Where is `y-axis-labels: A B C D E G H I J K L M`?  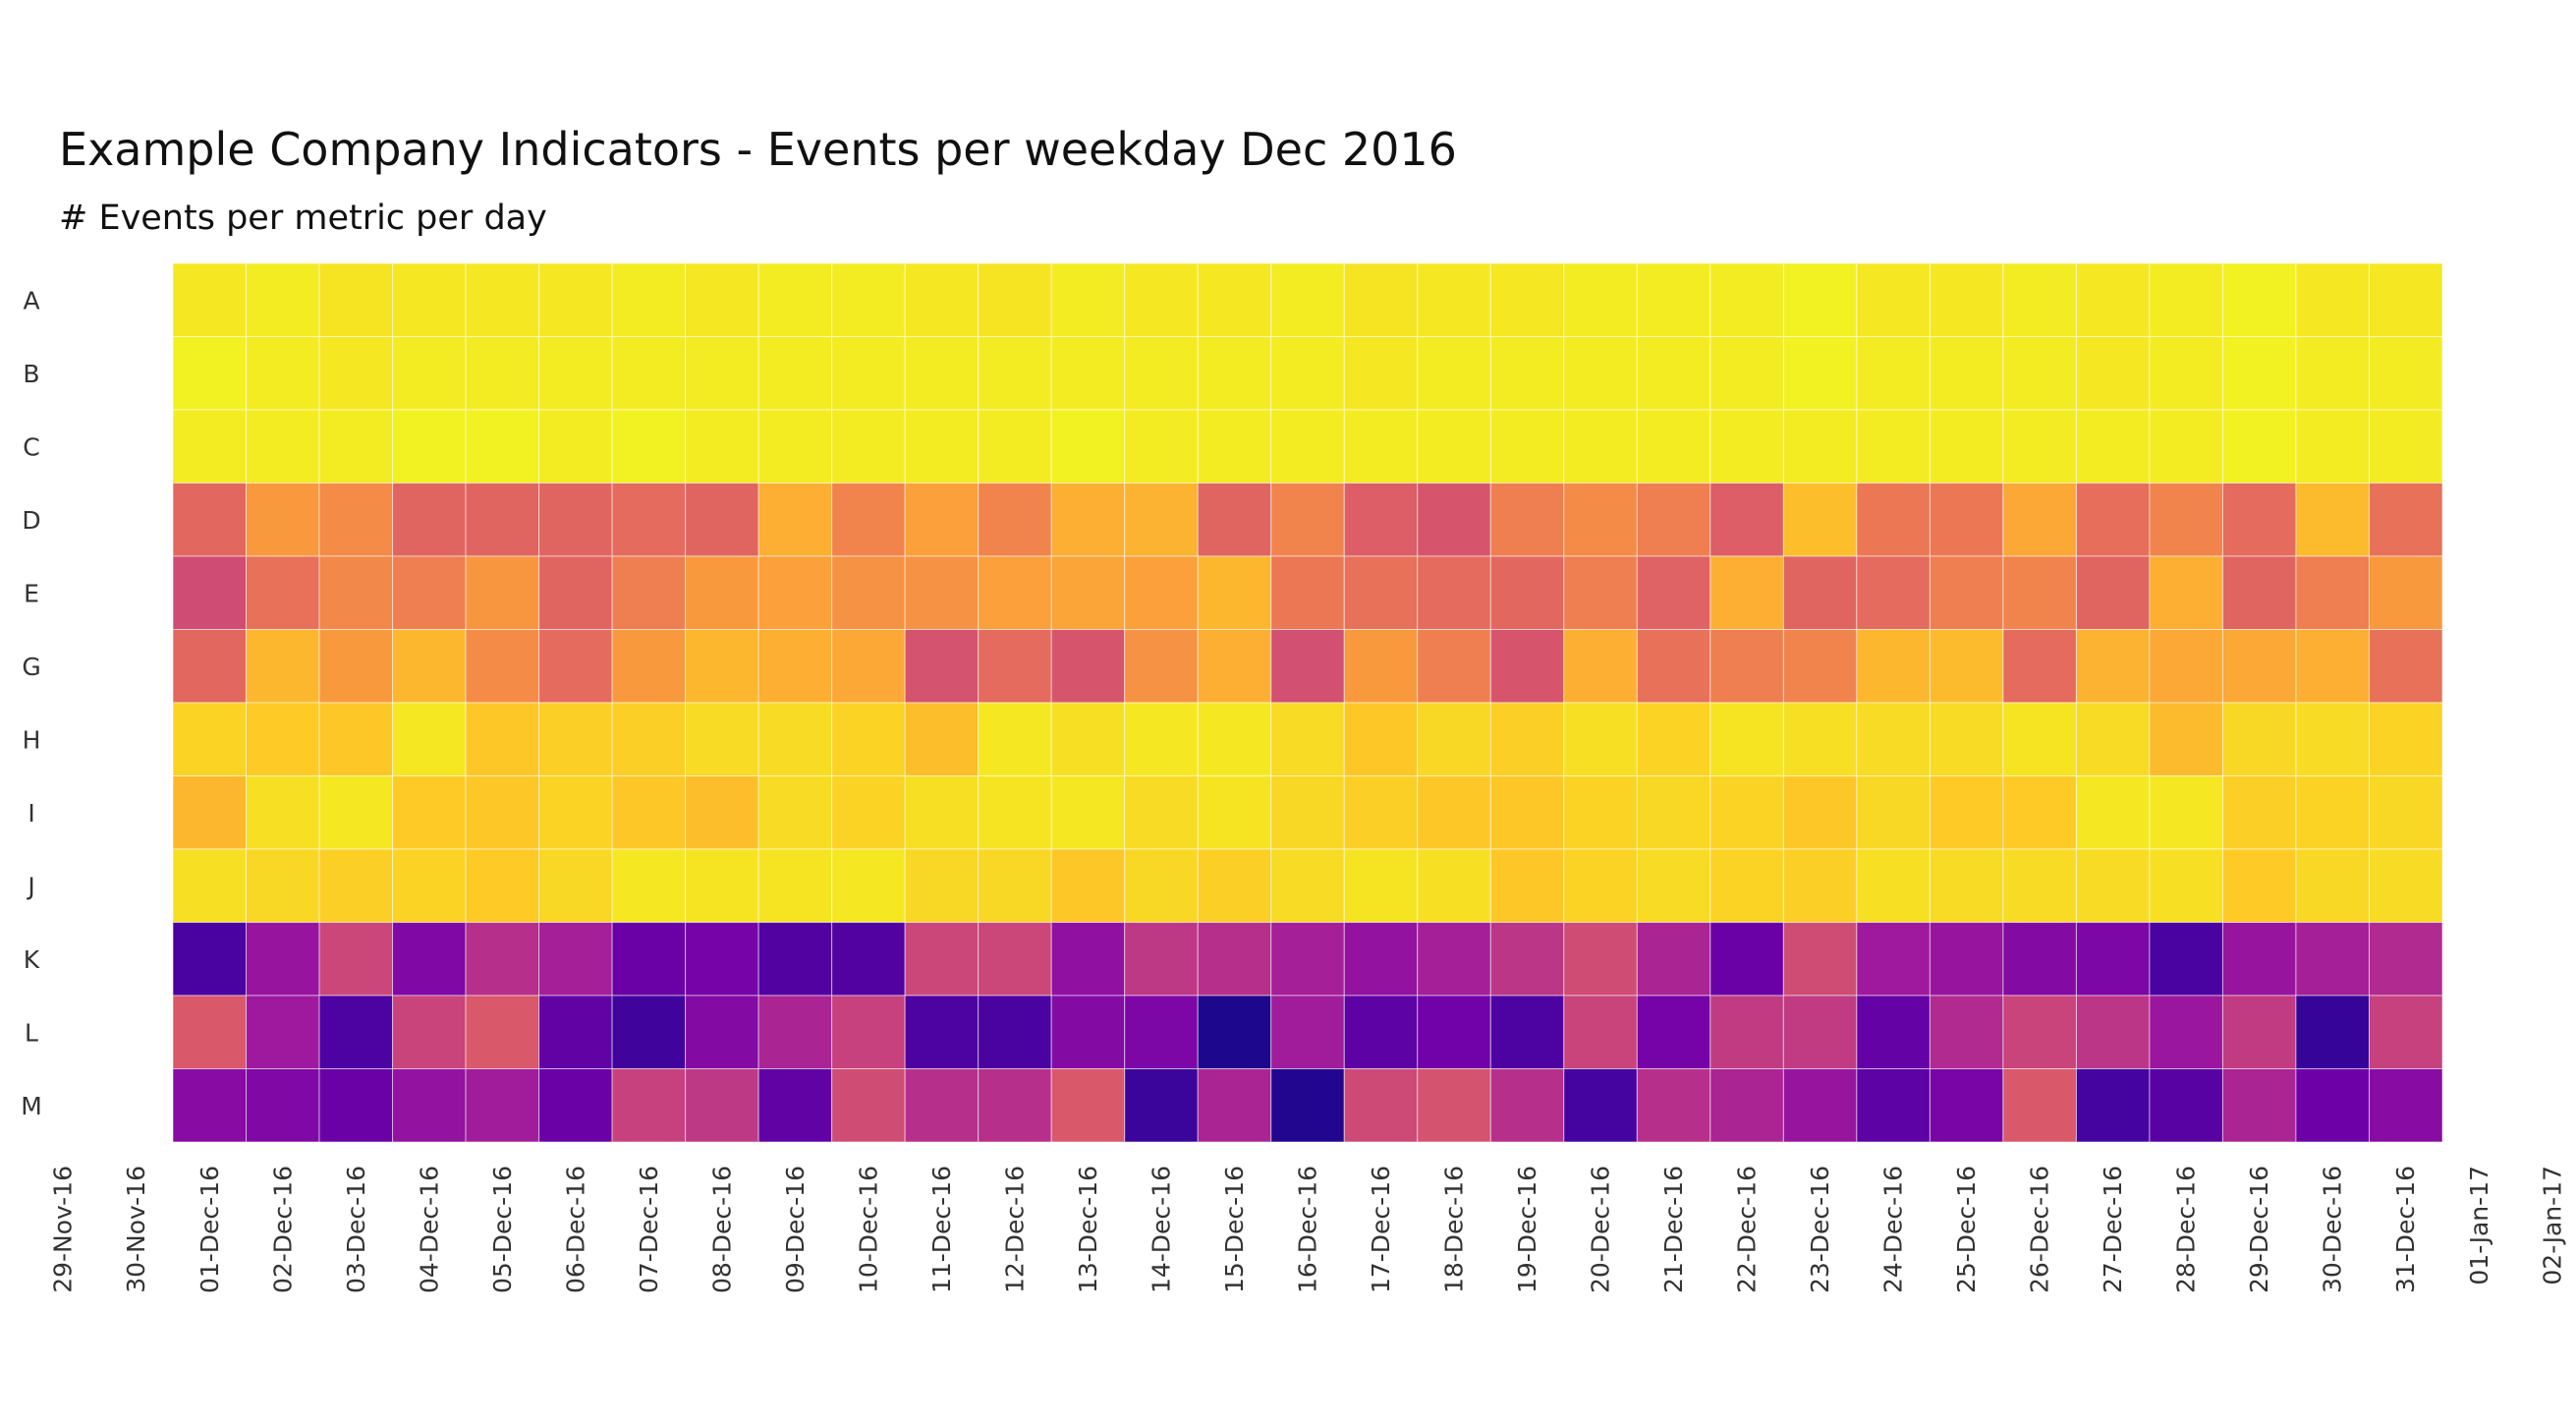 y-axis-labels: A B C D E G H I J K L M is located at coordinates (31, 703).